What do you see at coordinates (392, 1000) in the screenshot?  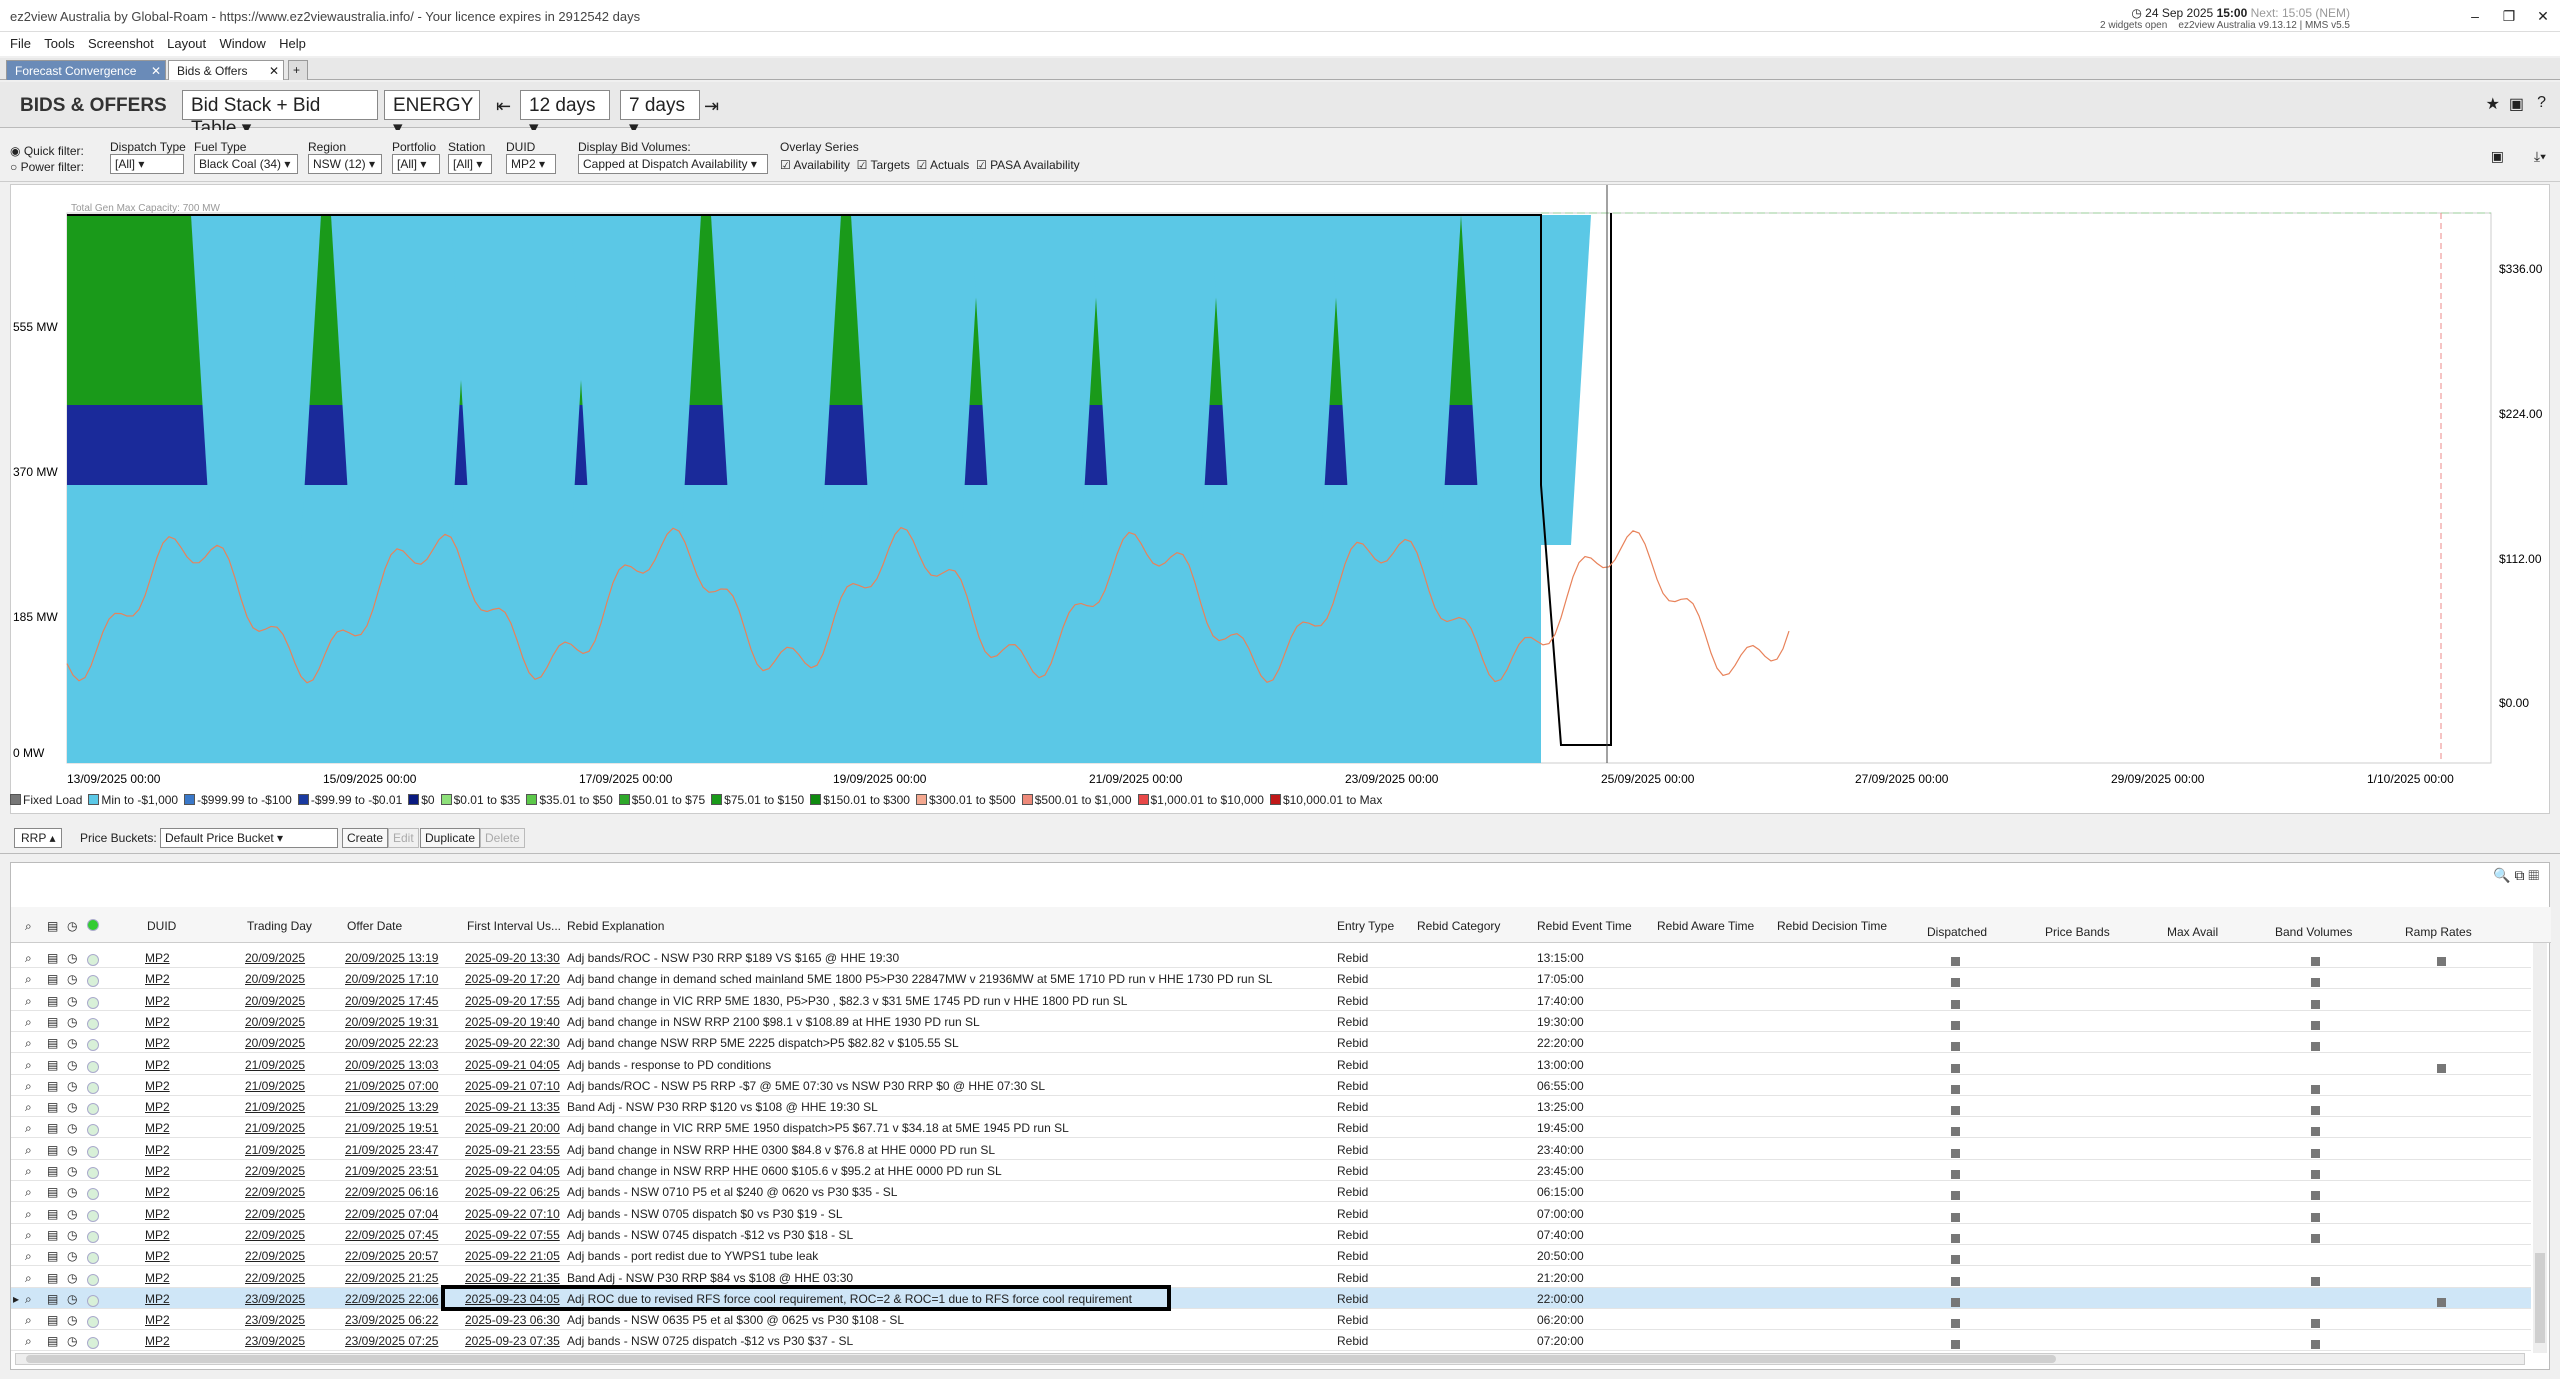 I see `cell-offer-date: 20/09/2025 17:45` at bounding box center [392, 1000].